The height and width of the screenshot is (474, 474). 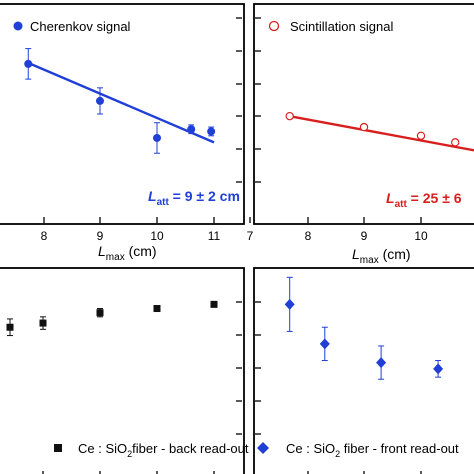 I want to click on legend-label: Cherenkov signal, so click(x=80, y=26).